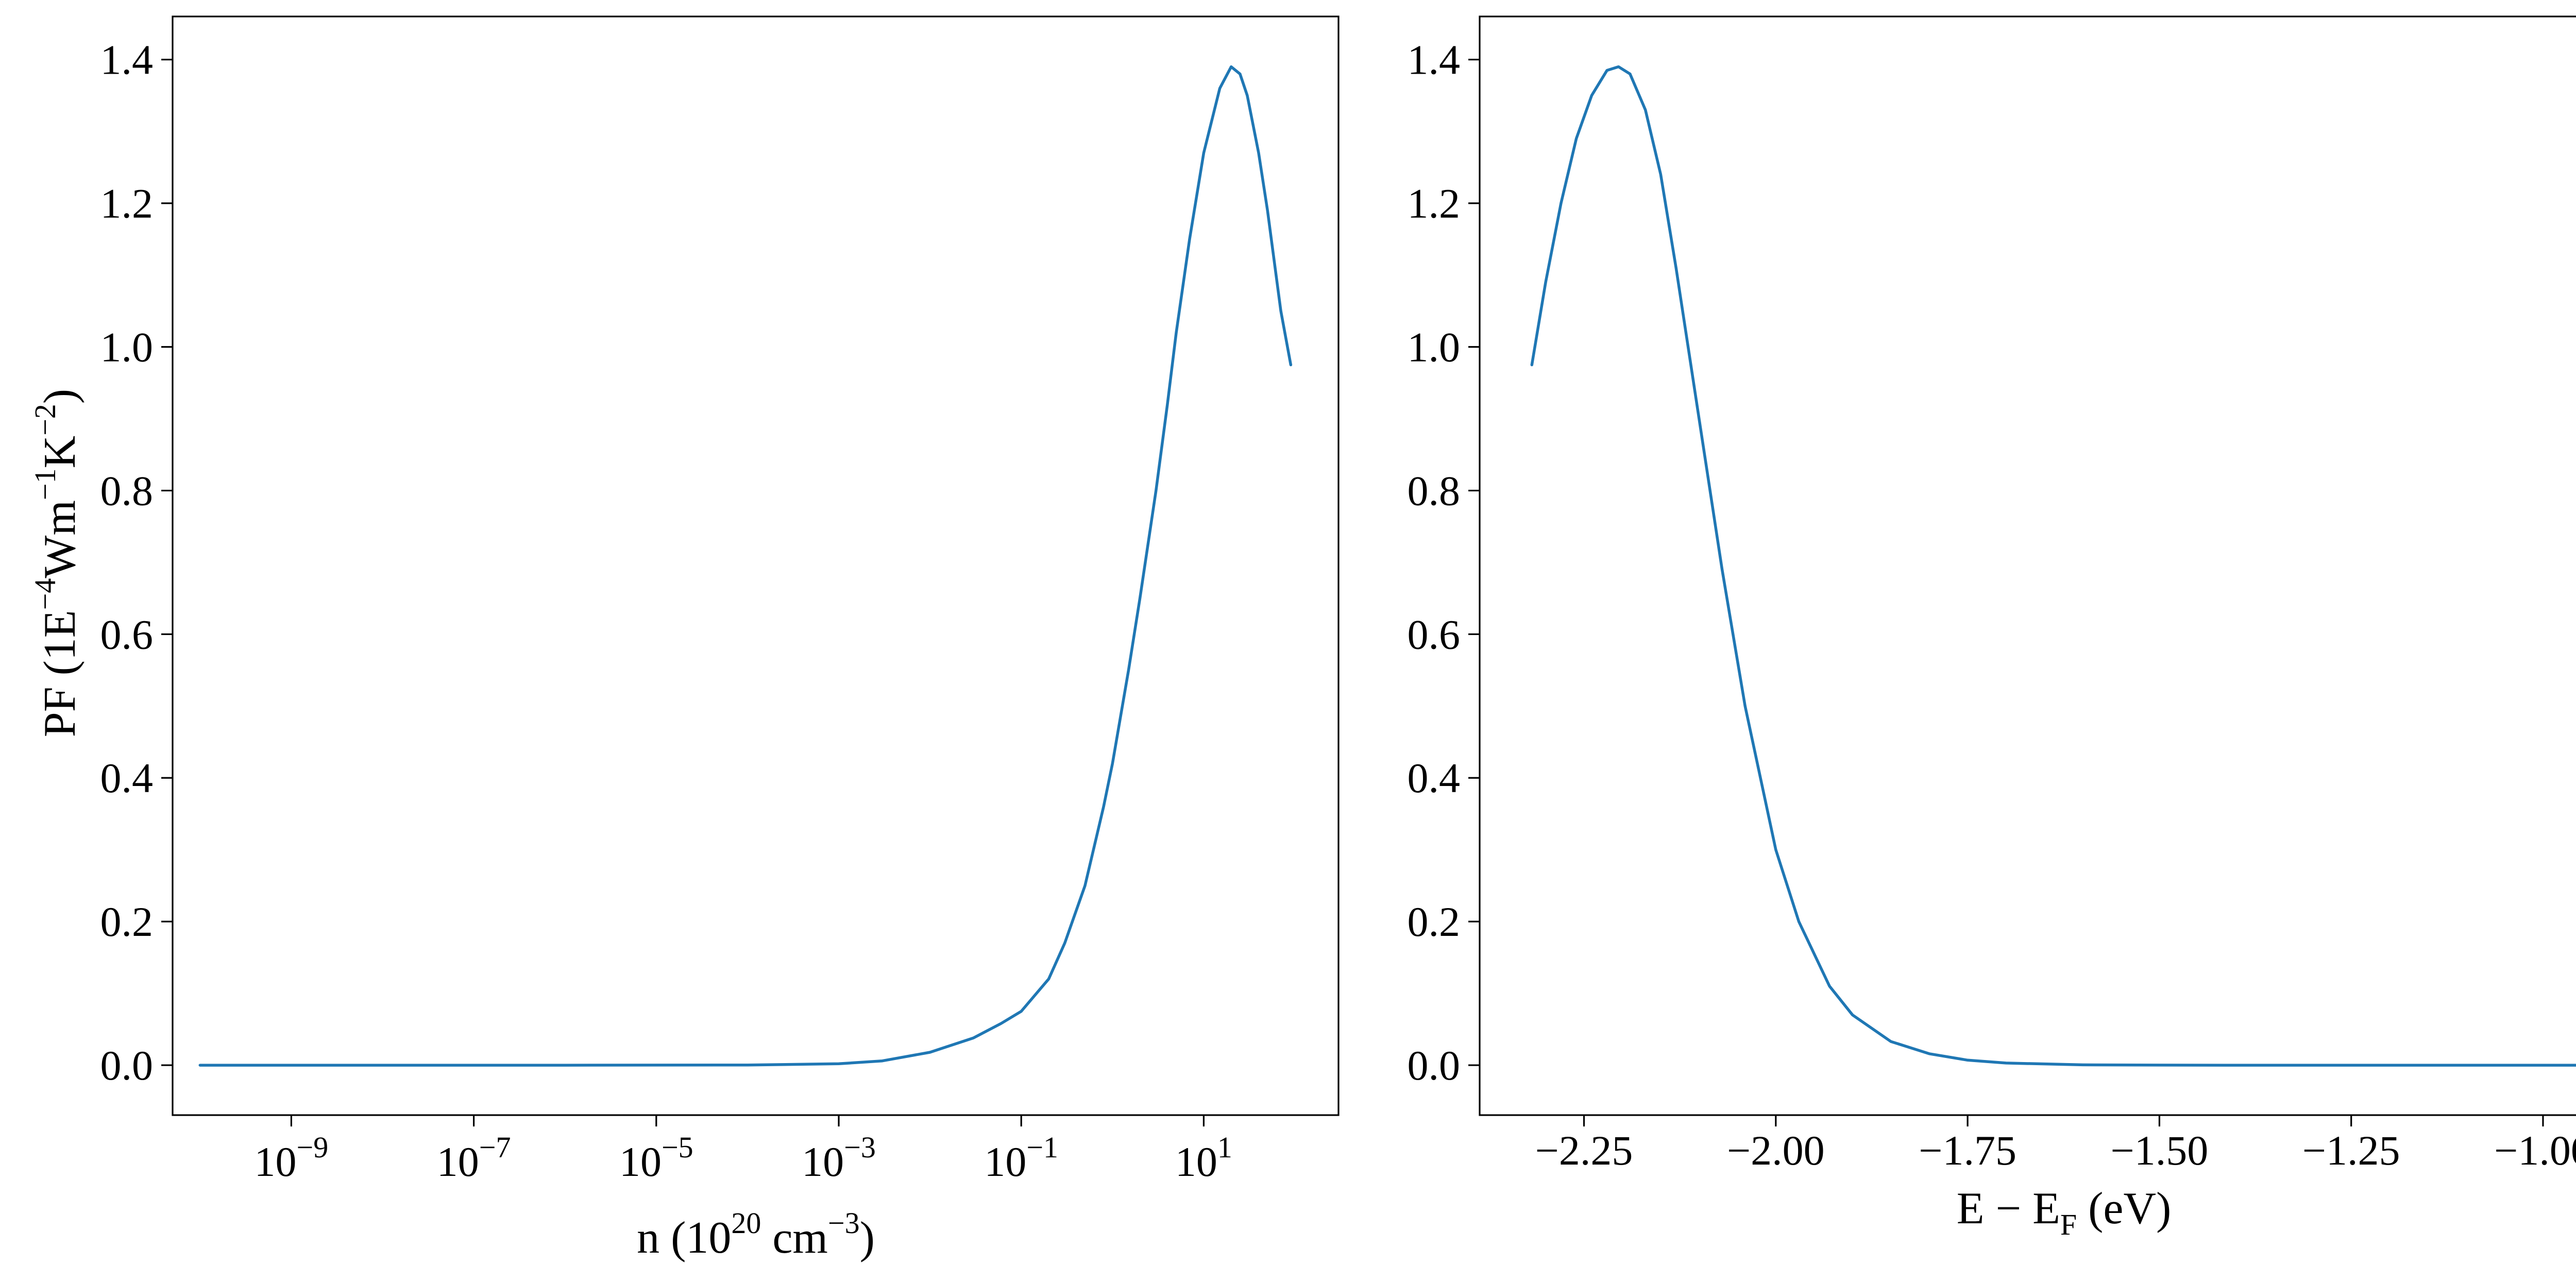  What do you see at coordinates (127, 778) in the screenshot?
I see `left-y-tick-label-2: 0.4` at bounding box center [127, 778].